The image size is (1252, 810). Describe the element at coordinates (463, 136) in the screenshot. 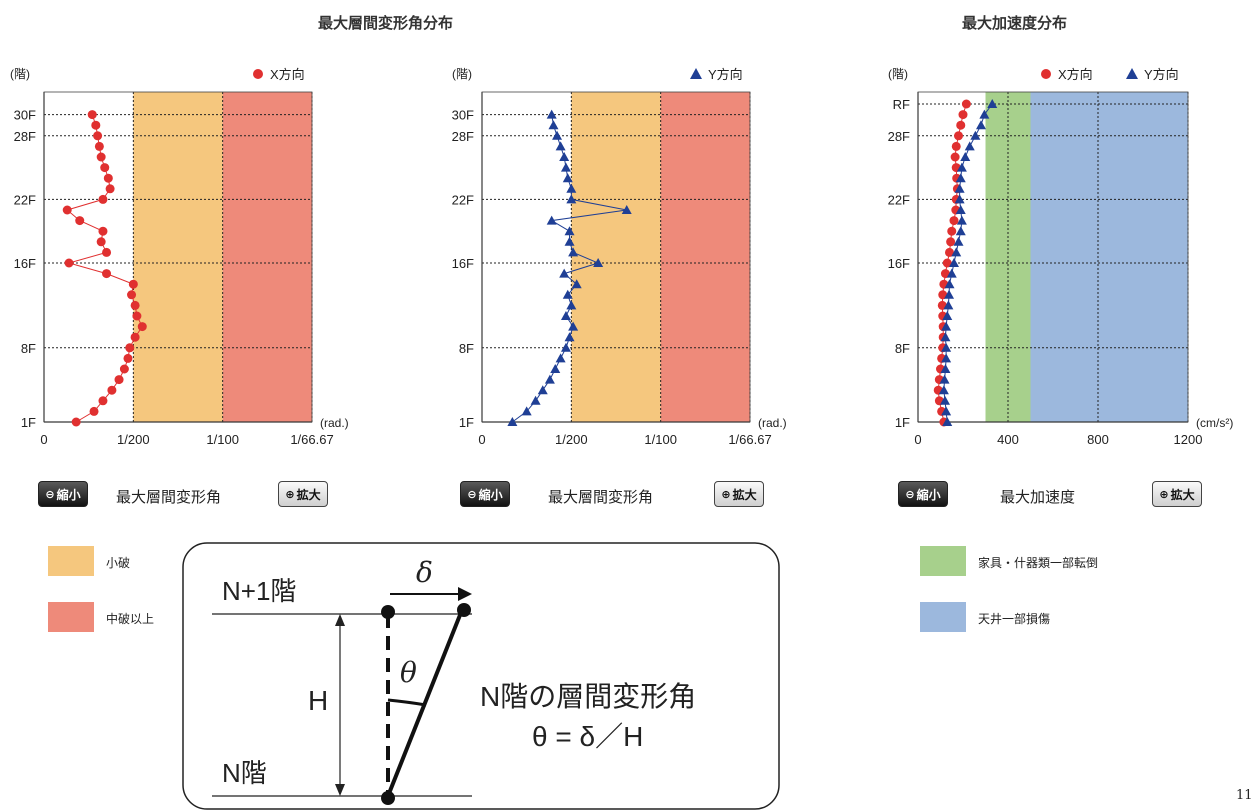

I see `floor-tick-label: 28F` at that location.